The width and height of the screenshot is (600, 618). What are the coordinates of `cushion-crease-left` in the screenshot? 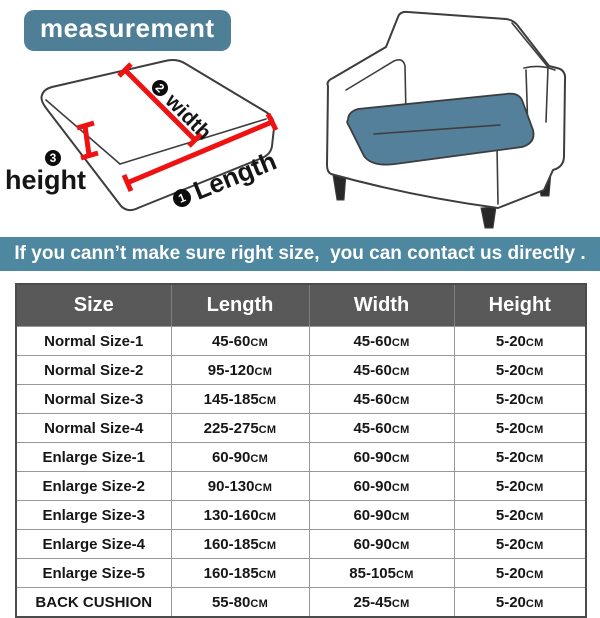 It's located at (83, 132).